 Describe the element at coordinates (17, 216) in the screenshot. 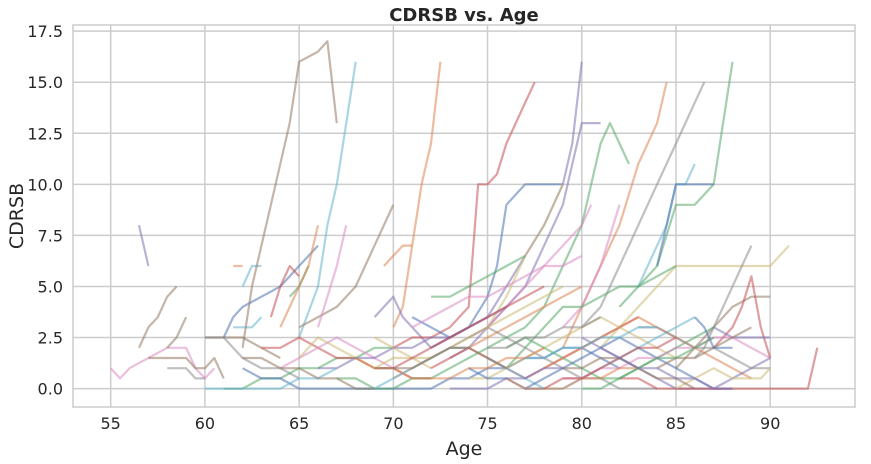

I see `y-axis-label: CDRSB` at that location.